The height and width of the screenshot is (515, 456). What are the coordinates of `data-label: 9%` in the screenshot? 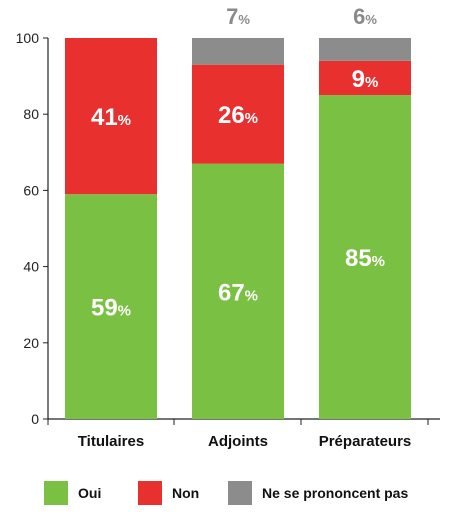 It's located at (365, 79).